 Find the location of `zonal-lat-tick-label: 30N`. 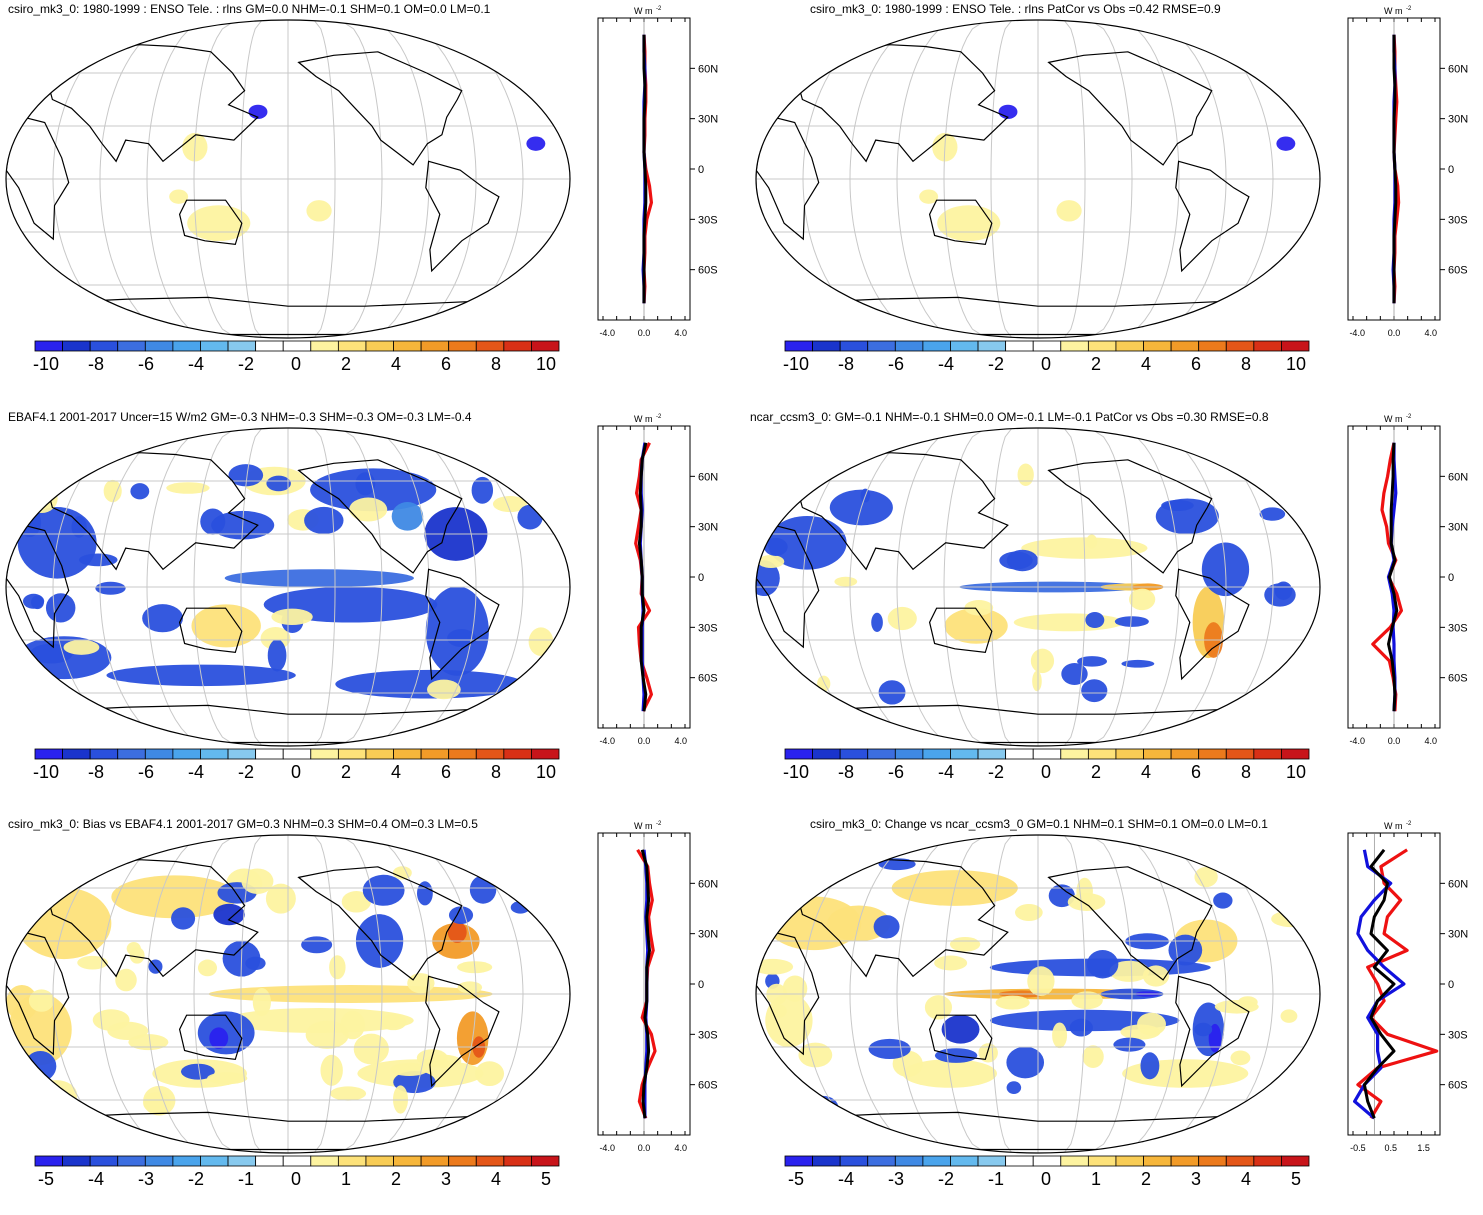

zonal-lat-tick-label: 30N is located at coordinates (1458, 935).